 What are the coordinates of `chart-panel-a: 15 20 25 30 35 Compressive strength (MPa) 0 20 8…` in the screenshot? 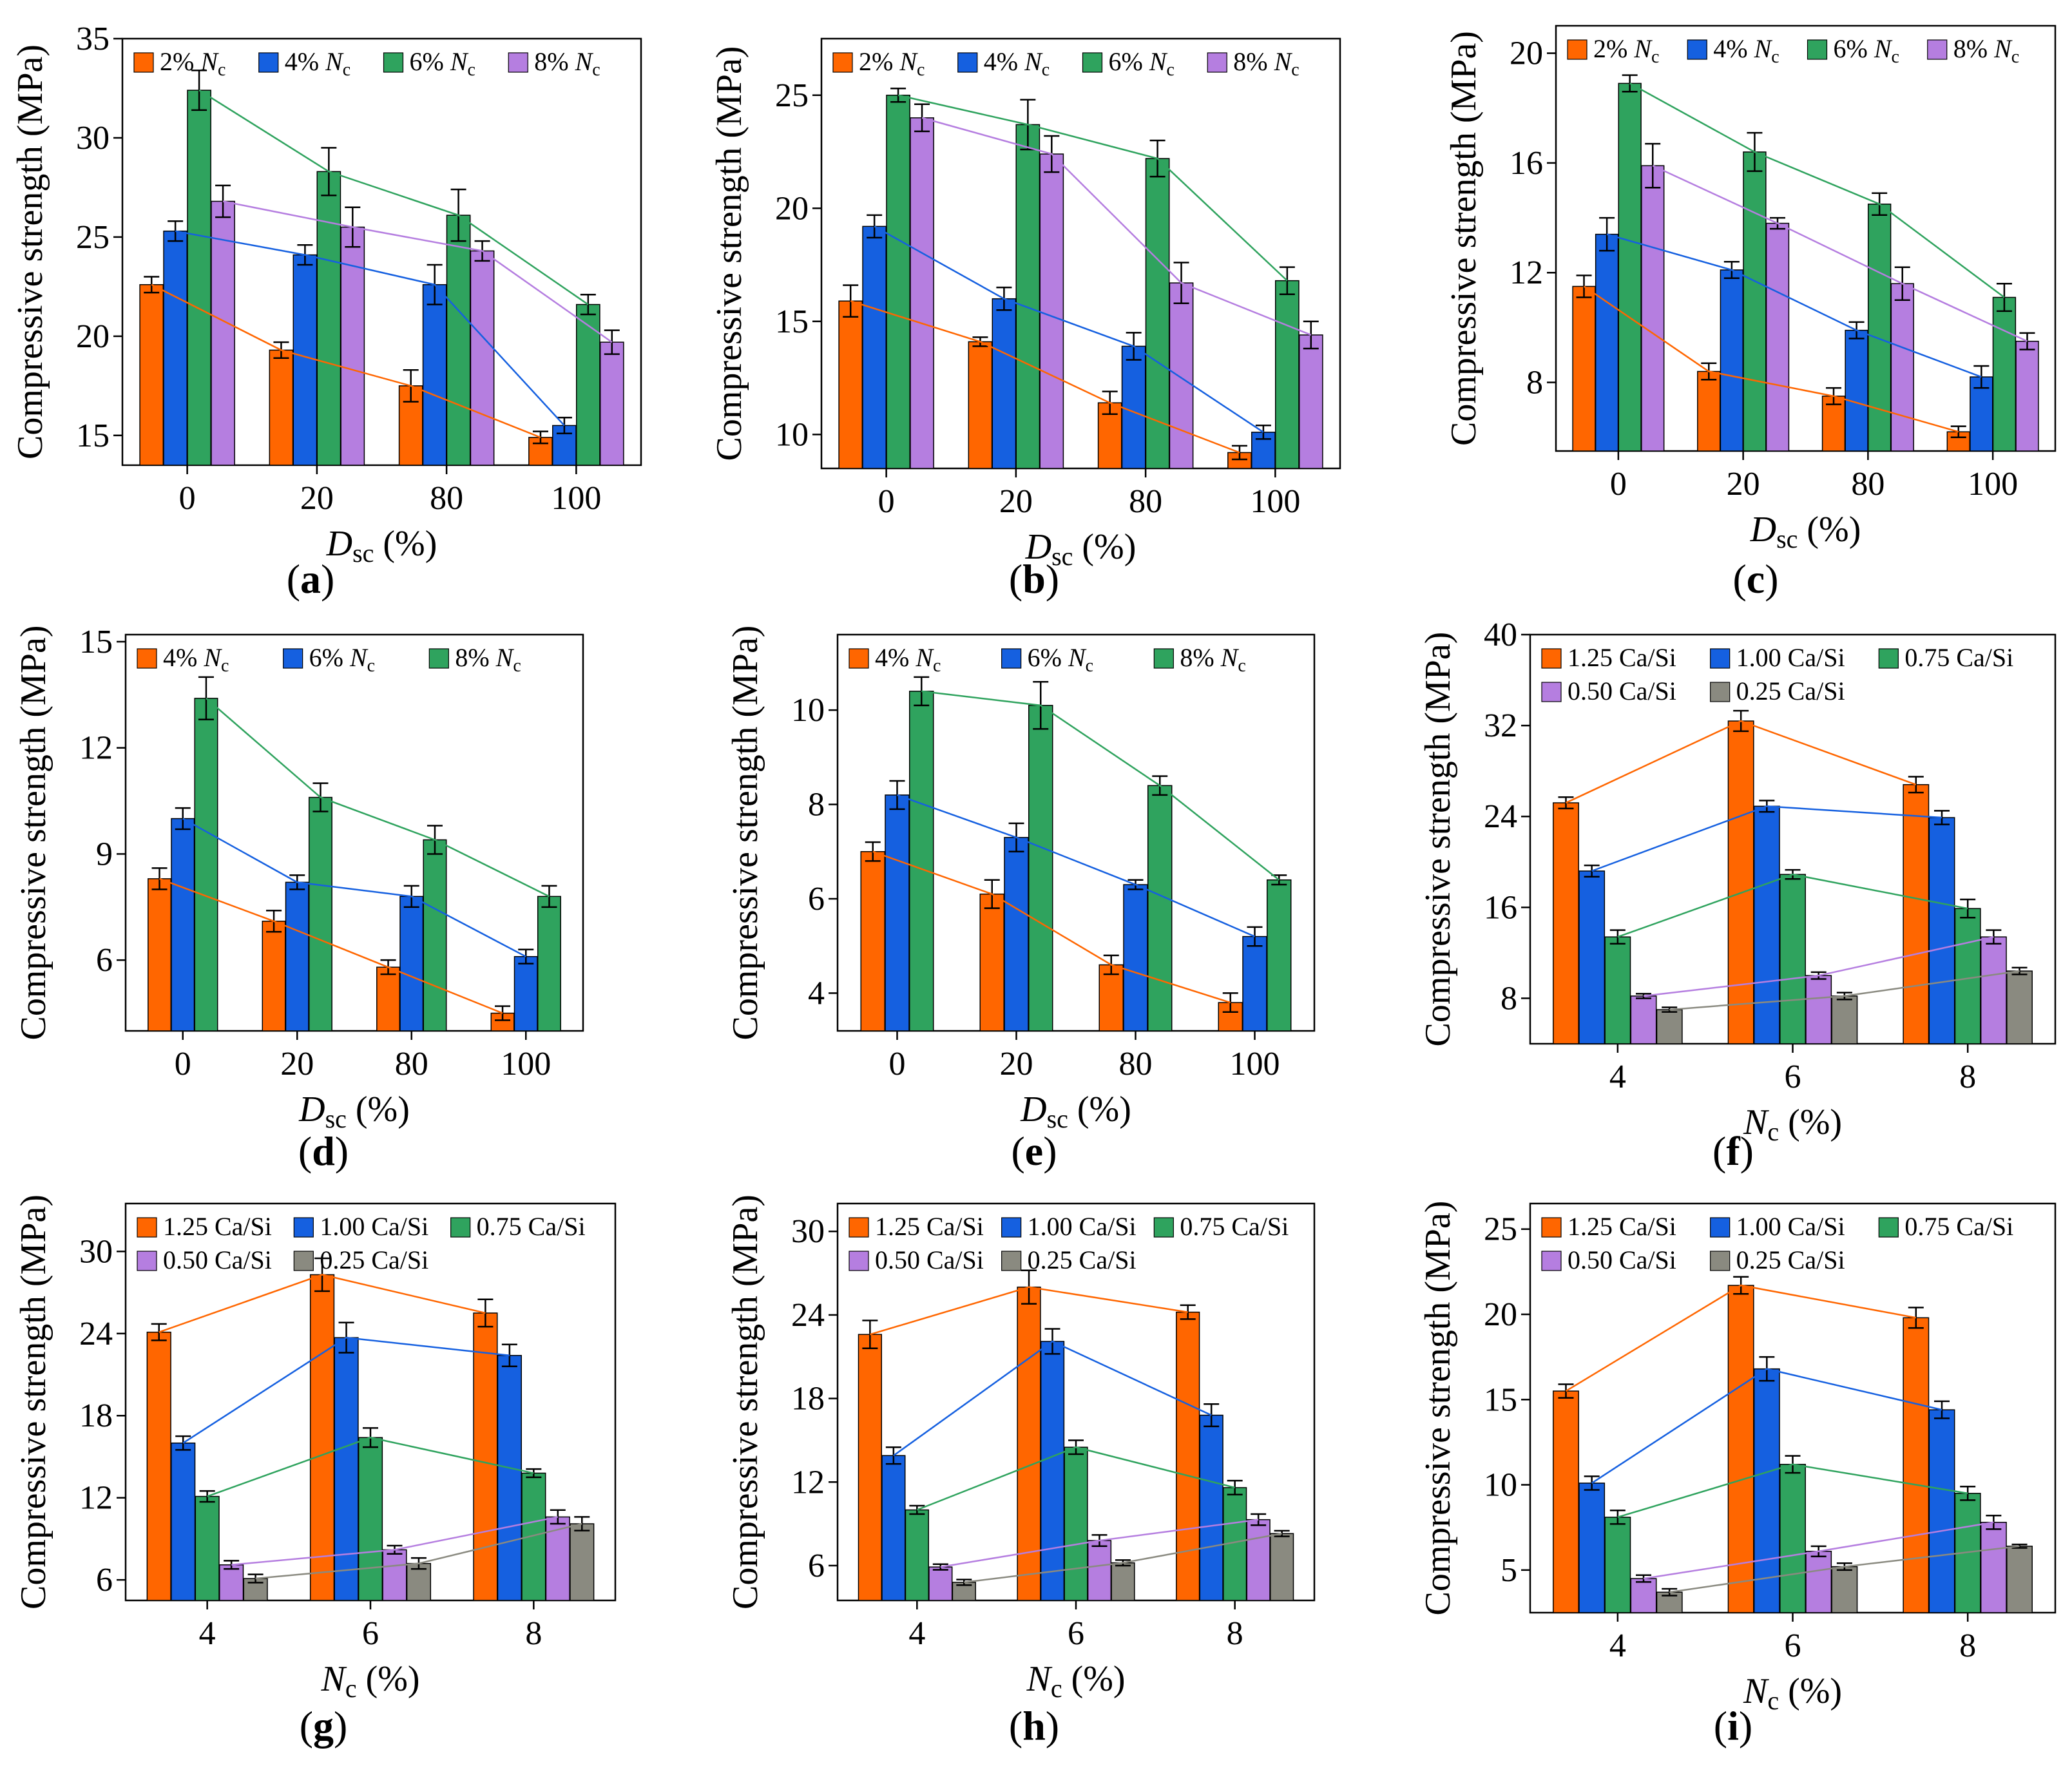 It's located at (326, 311).